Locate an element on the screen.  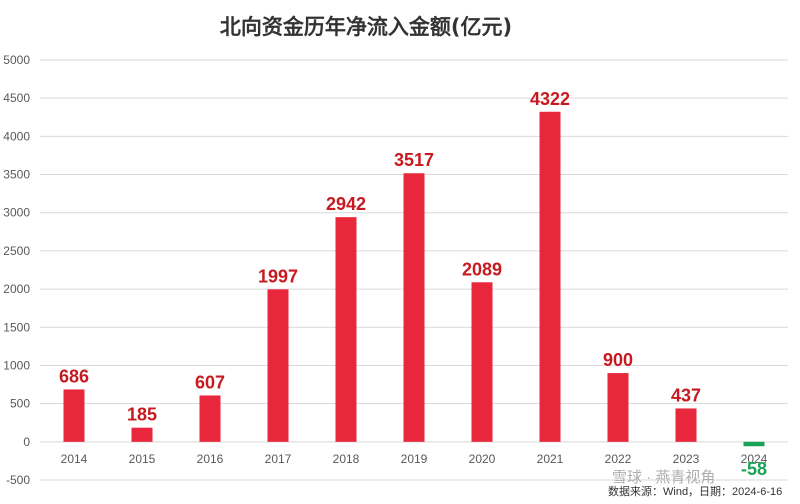
y-tick-label: 1500 is located at coordinates (16, 327).